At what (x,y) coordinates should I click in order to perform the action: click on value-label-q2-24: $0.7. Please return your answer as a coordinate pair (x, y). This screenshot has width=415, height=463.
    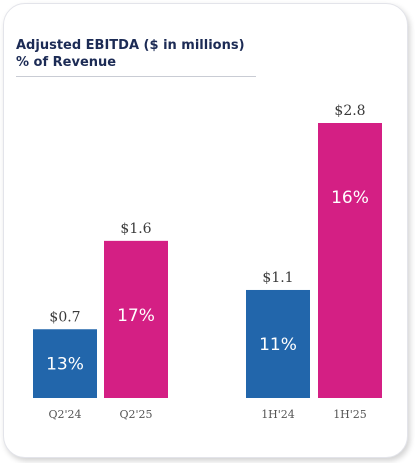
    Looking at the image, I should click on (64, 317).